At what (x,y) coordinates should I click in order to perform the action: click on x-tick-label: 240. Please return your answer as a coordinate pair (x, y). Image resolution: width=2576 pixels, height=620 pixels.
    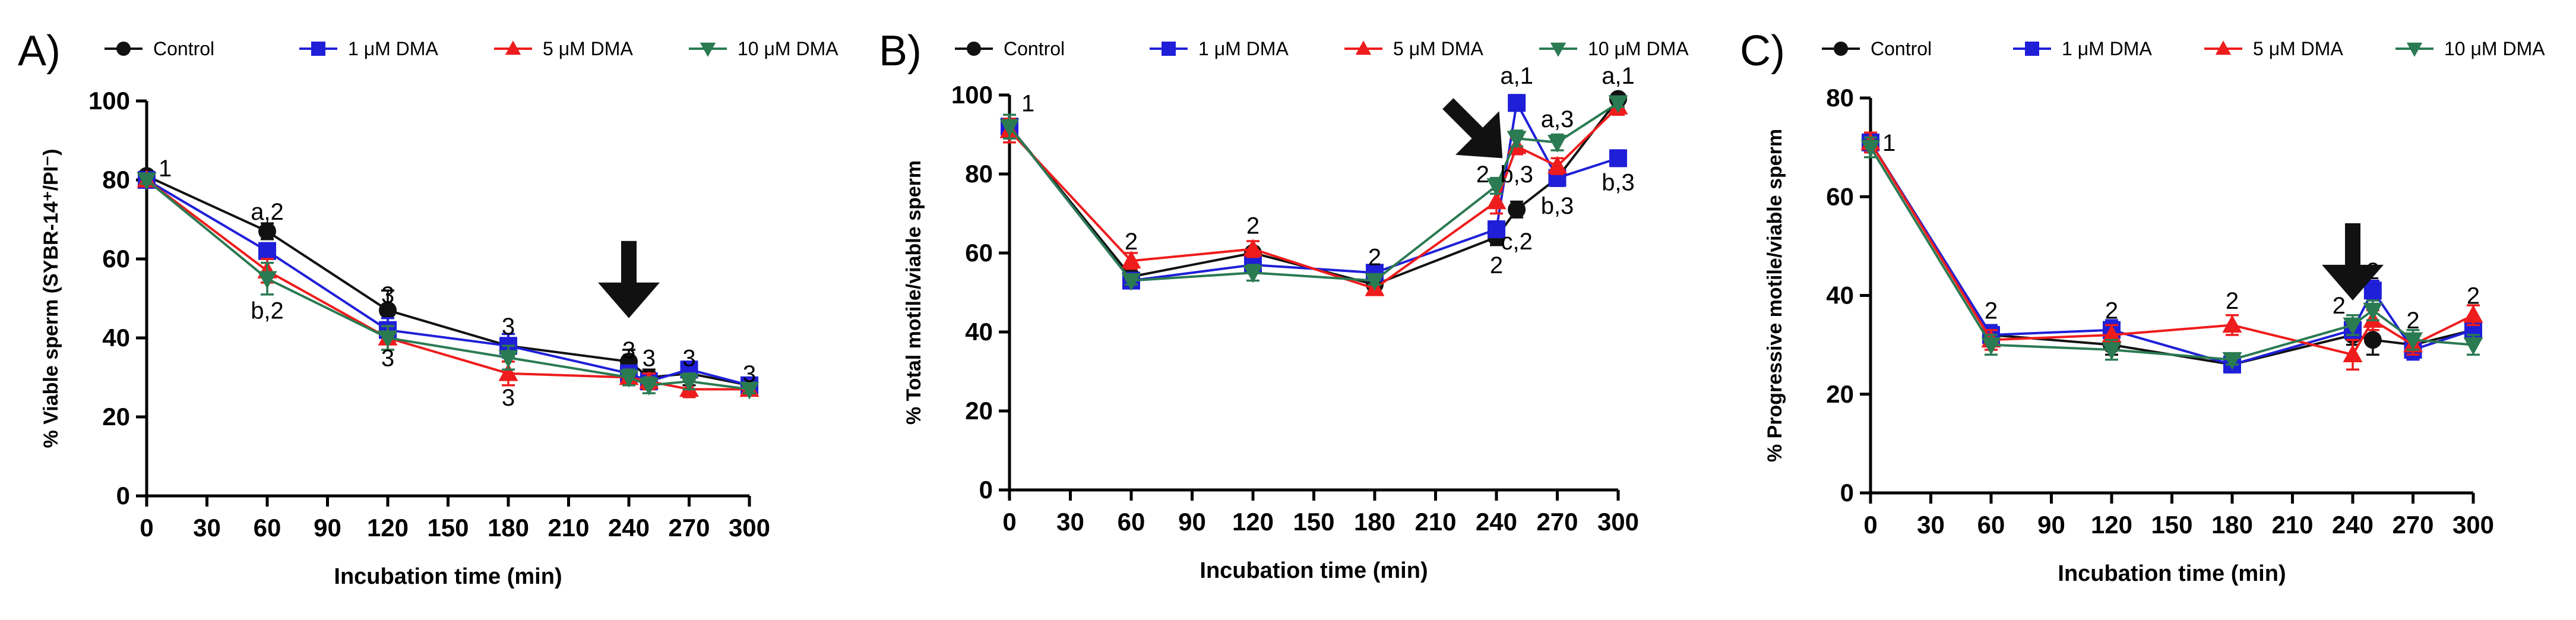
    Looking at the image, I should click on (2353, 525).